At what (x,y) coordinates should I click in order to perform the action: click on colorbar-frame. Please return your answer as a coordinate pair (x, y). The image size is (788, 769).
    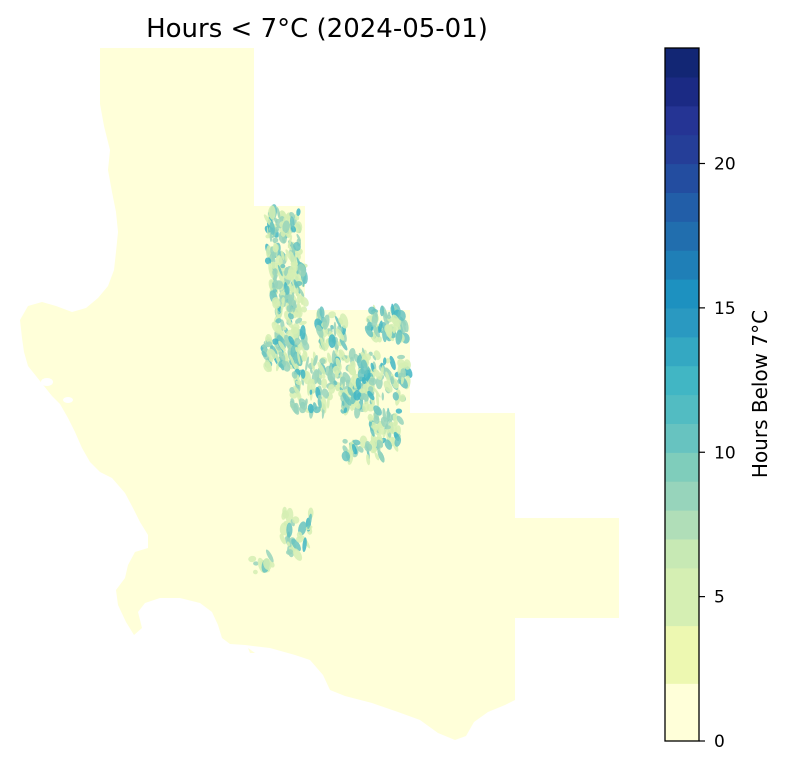
    Looking at the image, I should click on (682, 394).